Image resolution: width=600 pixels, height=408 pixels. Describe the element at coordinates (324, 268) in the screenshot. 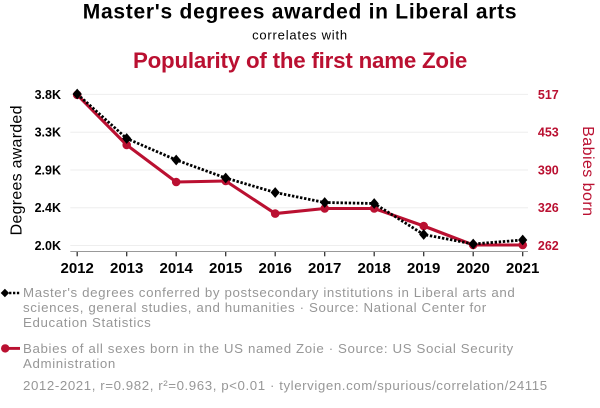

I see `svg-text: 2017` at that location.